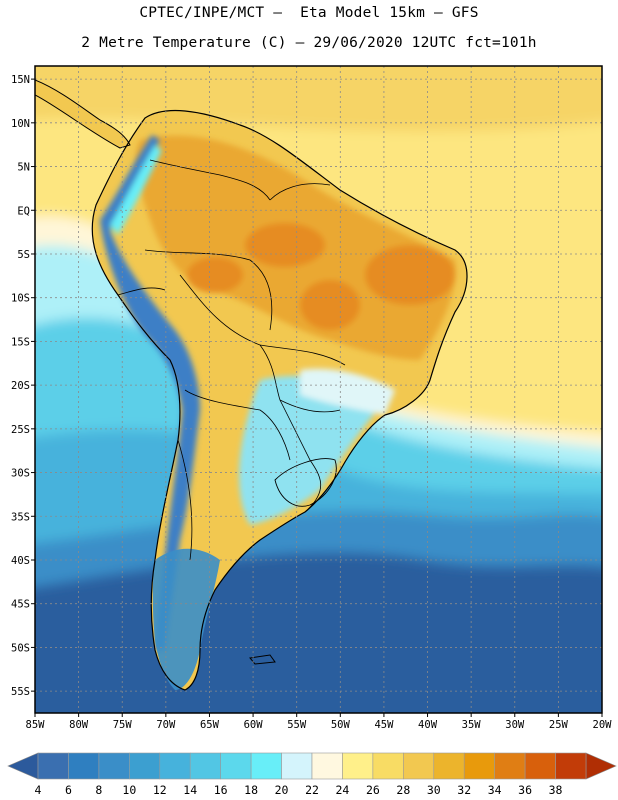 The width and height of the screenshot is (618, 800). What do you see at coordinates (129, 790) in the screenshot?
I see `colorbar-value-label: 10` at bounding box center [129, 790].